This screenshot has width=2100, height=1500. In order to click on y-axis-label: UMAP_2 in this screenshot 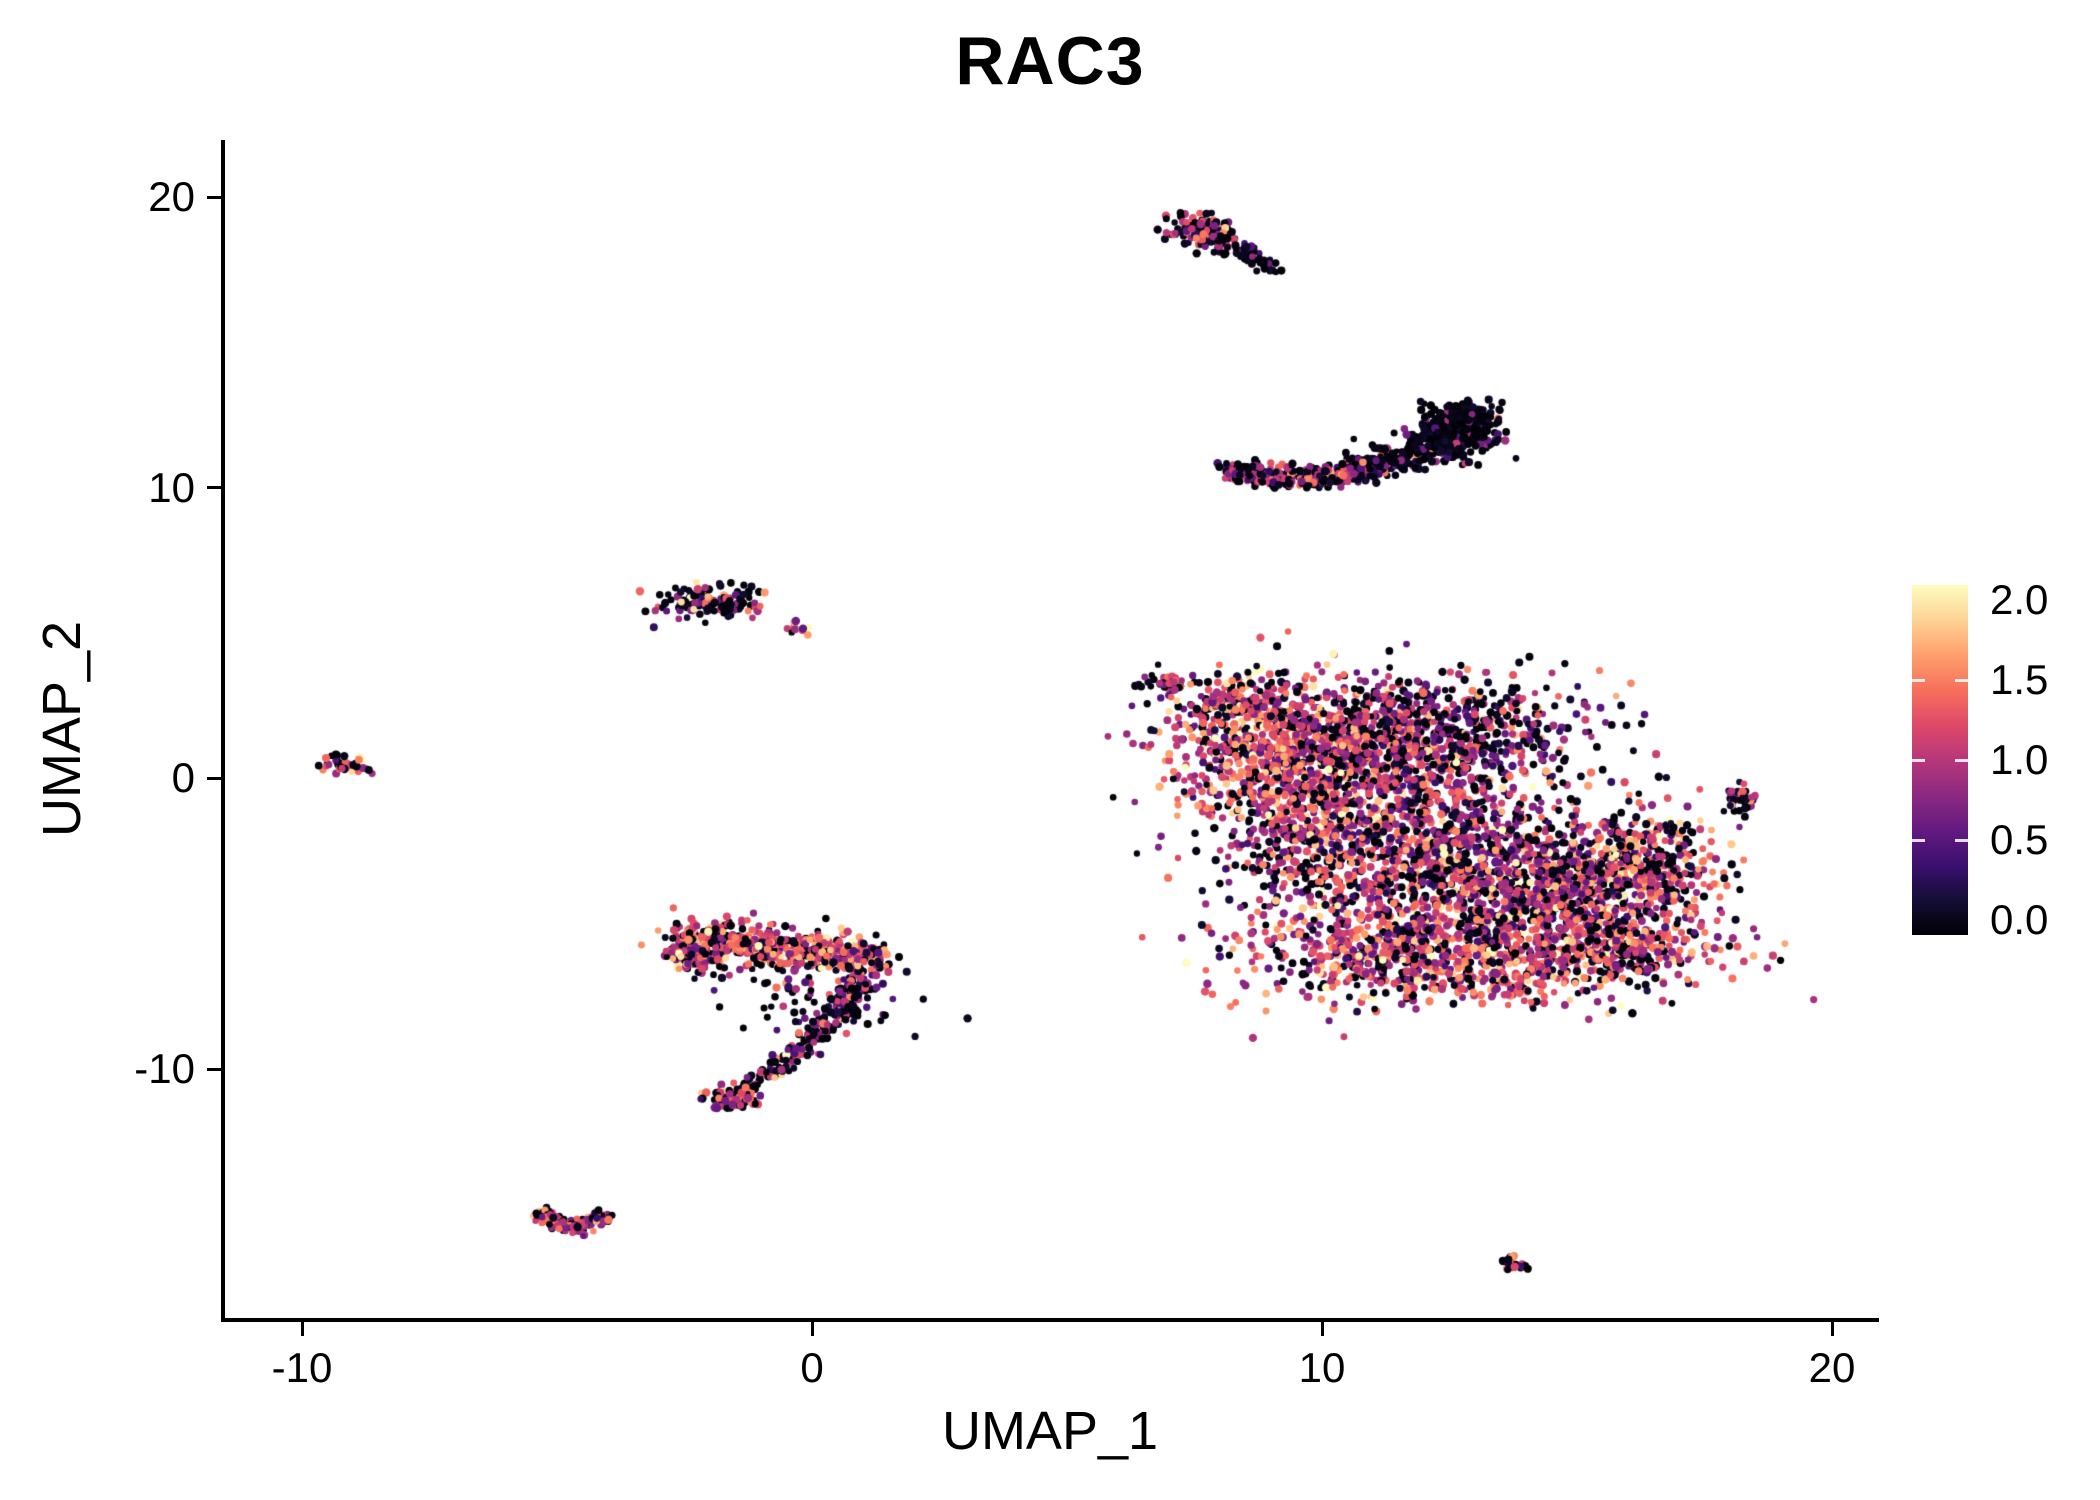, I will do `click(62, 729)`.